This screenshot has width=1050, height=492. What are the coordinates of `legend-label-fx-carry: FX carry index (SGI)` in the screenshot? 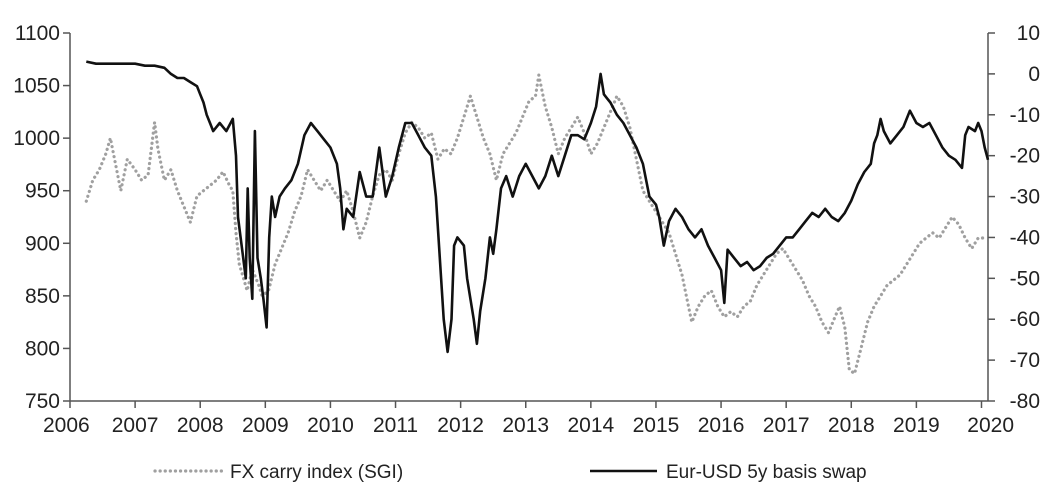 It's located at (316, 472).